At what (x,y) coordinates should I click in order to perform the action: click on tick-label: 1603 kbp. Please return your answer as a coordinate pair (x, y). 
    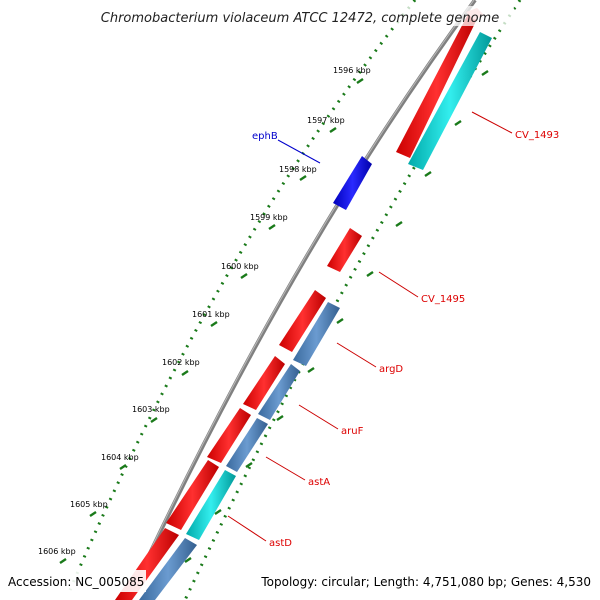
    Looking at the image, I should click on (151, 409).